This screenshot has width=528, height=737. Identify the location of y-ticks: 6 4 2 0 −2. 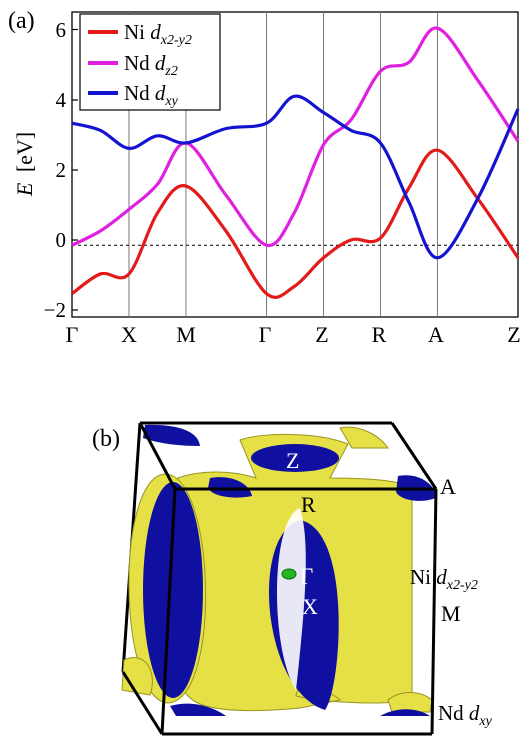
(61, 170).